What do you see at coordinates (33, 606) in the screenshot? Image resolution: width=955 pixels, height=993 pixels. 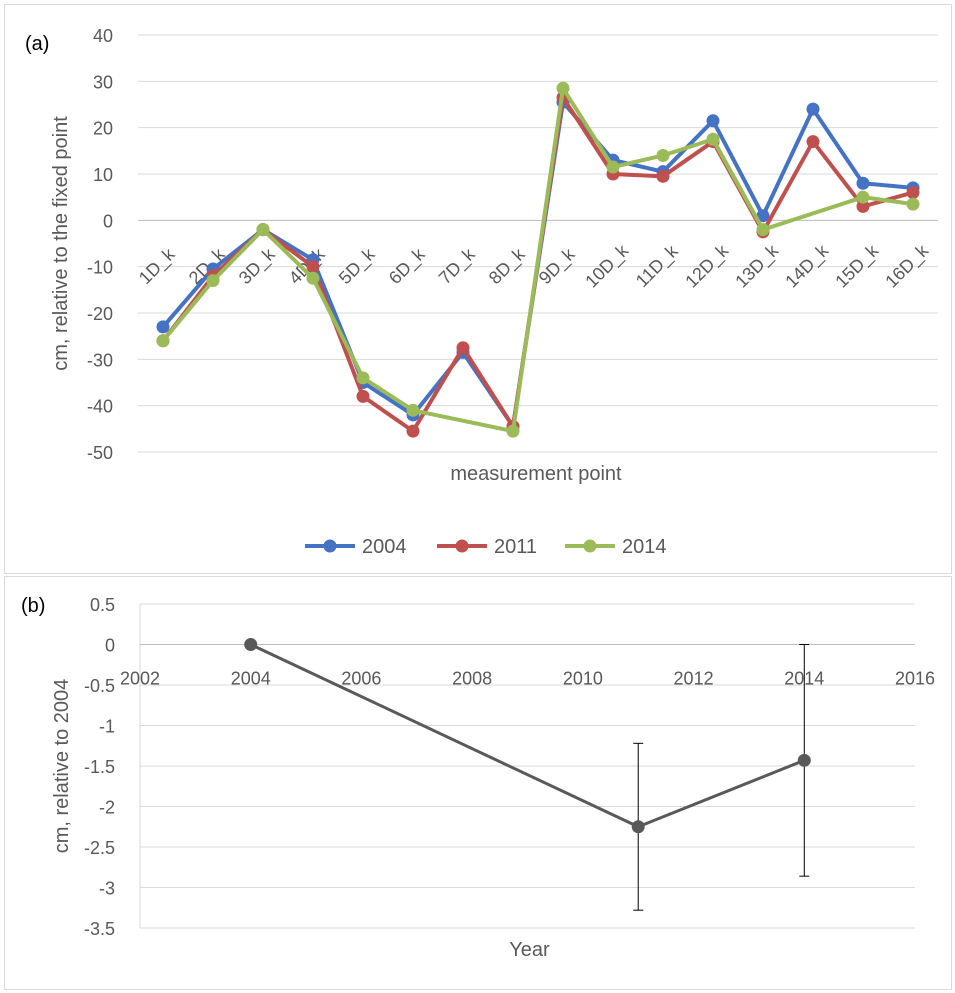 I see `panel-label-b: (b)` at bounding box center [33, 606].